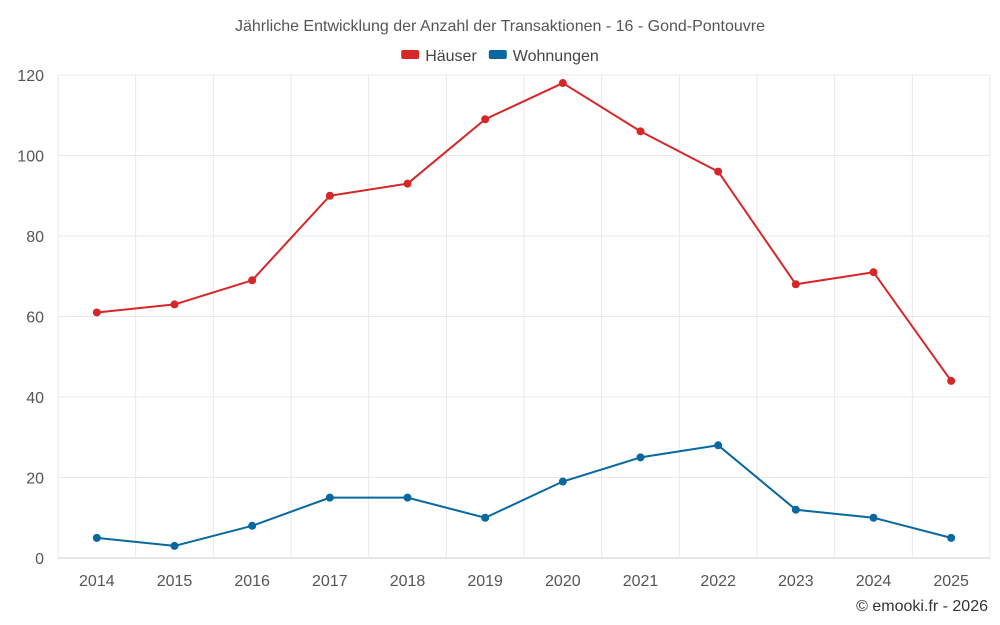 This screenshot has width=1000, height=625. What do you see at coordinates (796, 581) in the screenshot?
I see `x-tick-label: 2023` at bounding box center [796, 581].